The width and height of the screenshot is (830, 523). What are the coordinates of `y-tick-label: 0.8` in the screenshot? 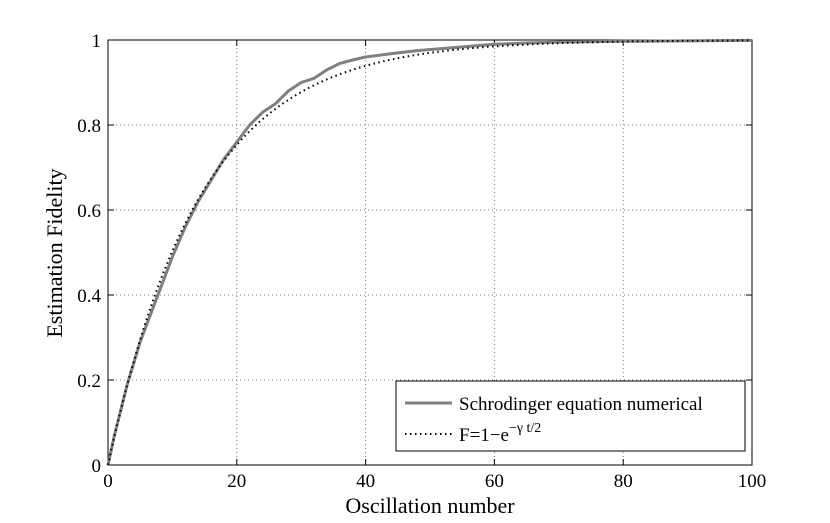 It's located at (89, 126).